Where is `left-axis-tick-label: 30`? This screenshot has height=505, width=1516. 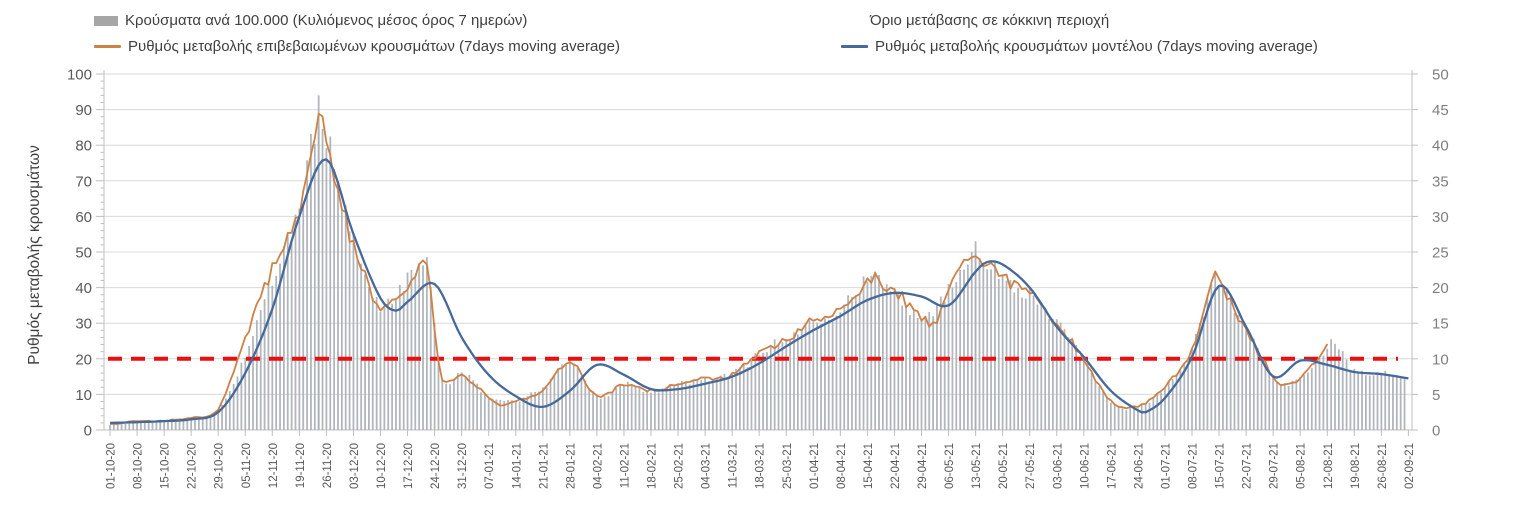
left-axis-tick-label: 30 is located at coordinates (83, 324).